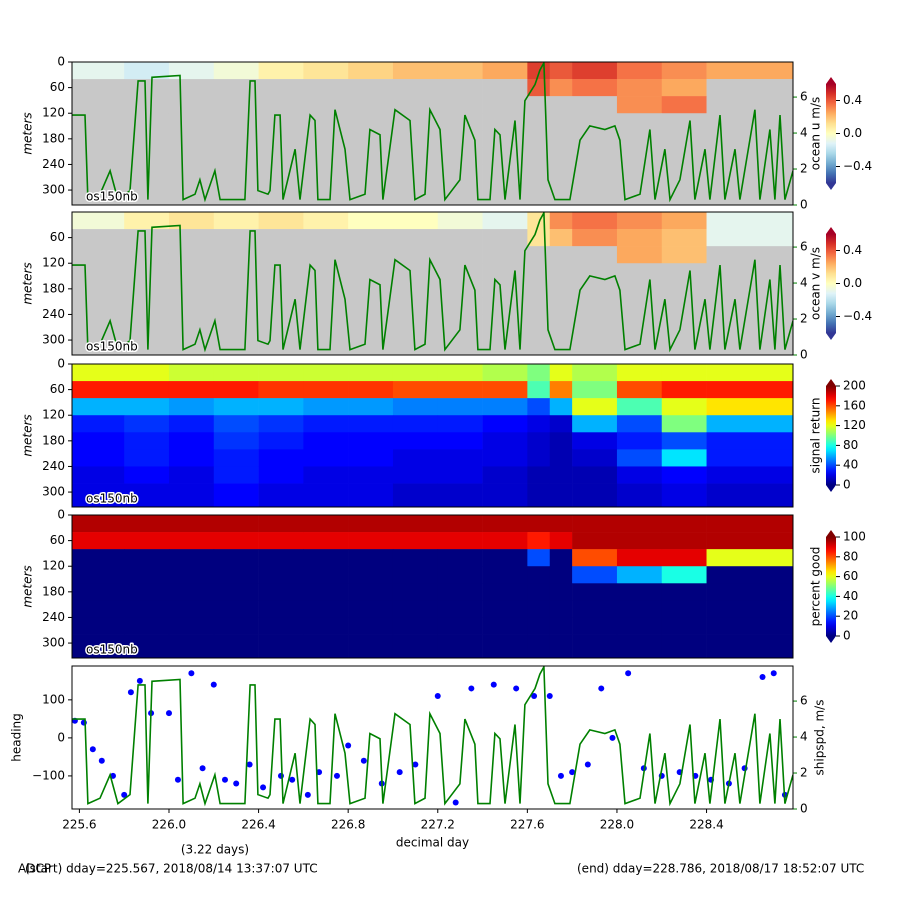  Describe the element at coordinates (804, 737) in the screenshot. I see `y2-tick-label: 4` at that location.